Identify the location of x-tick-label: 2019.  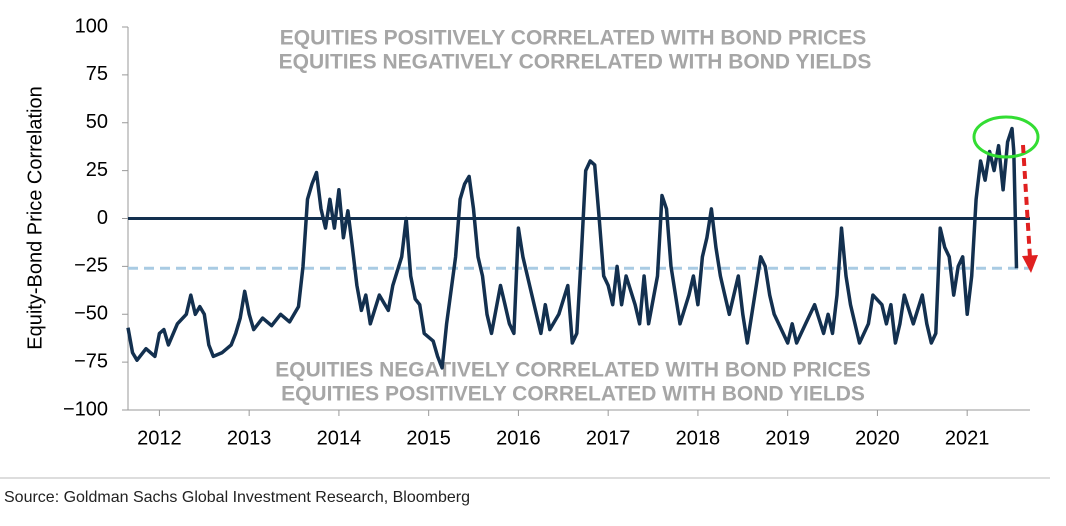
(787, 438).